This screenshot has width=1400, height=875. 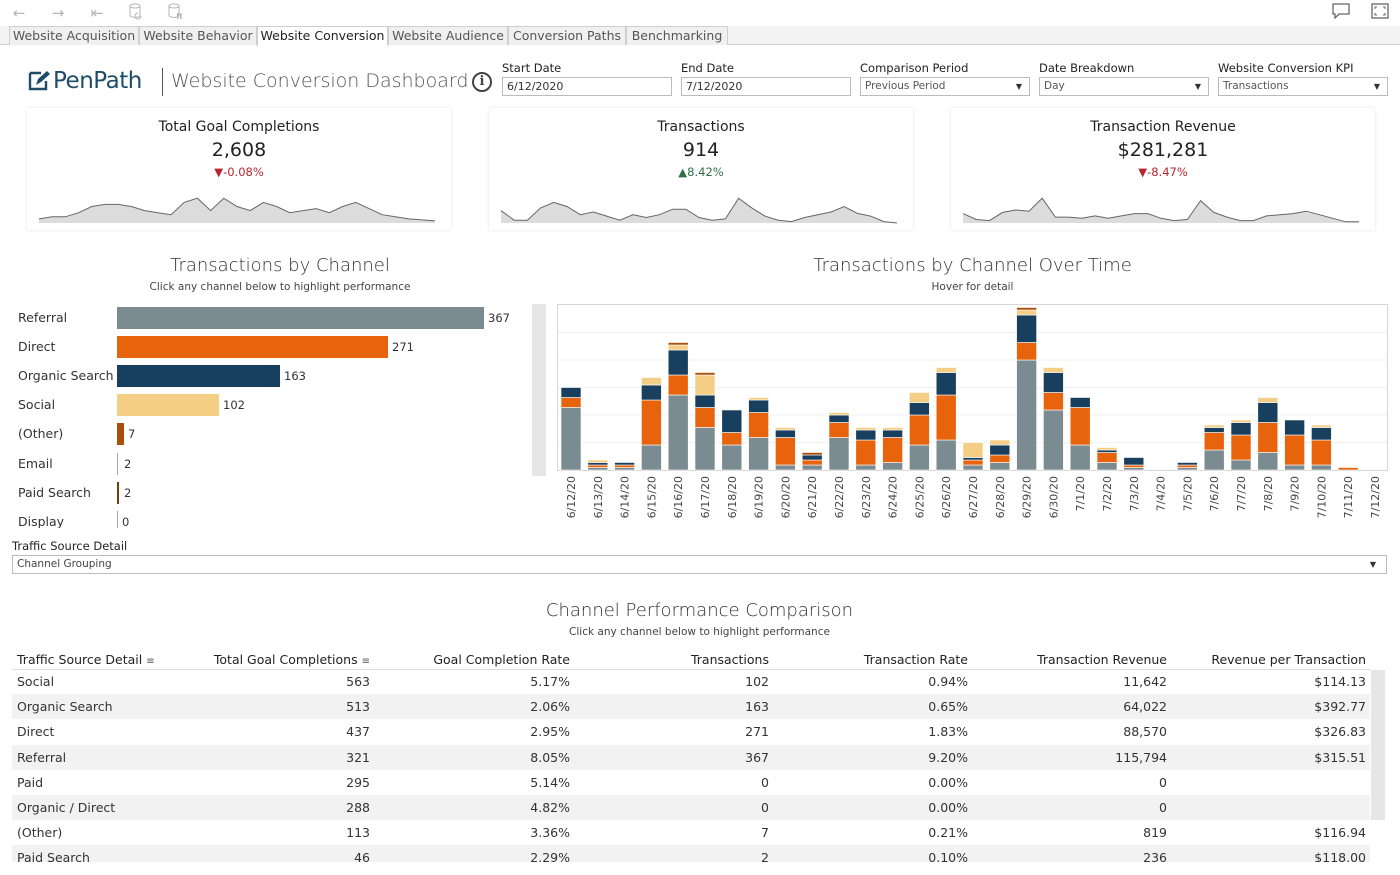 What do you see at coordinates (175, 13) in the screenshot?
I see `pause-updates-icon` at bounding box center [175, 13].